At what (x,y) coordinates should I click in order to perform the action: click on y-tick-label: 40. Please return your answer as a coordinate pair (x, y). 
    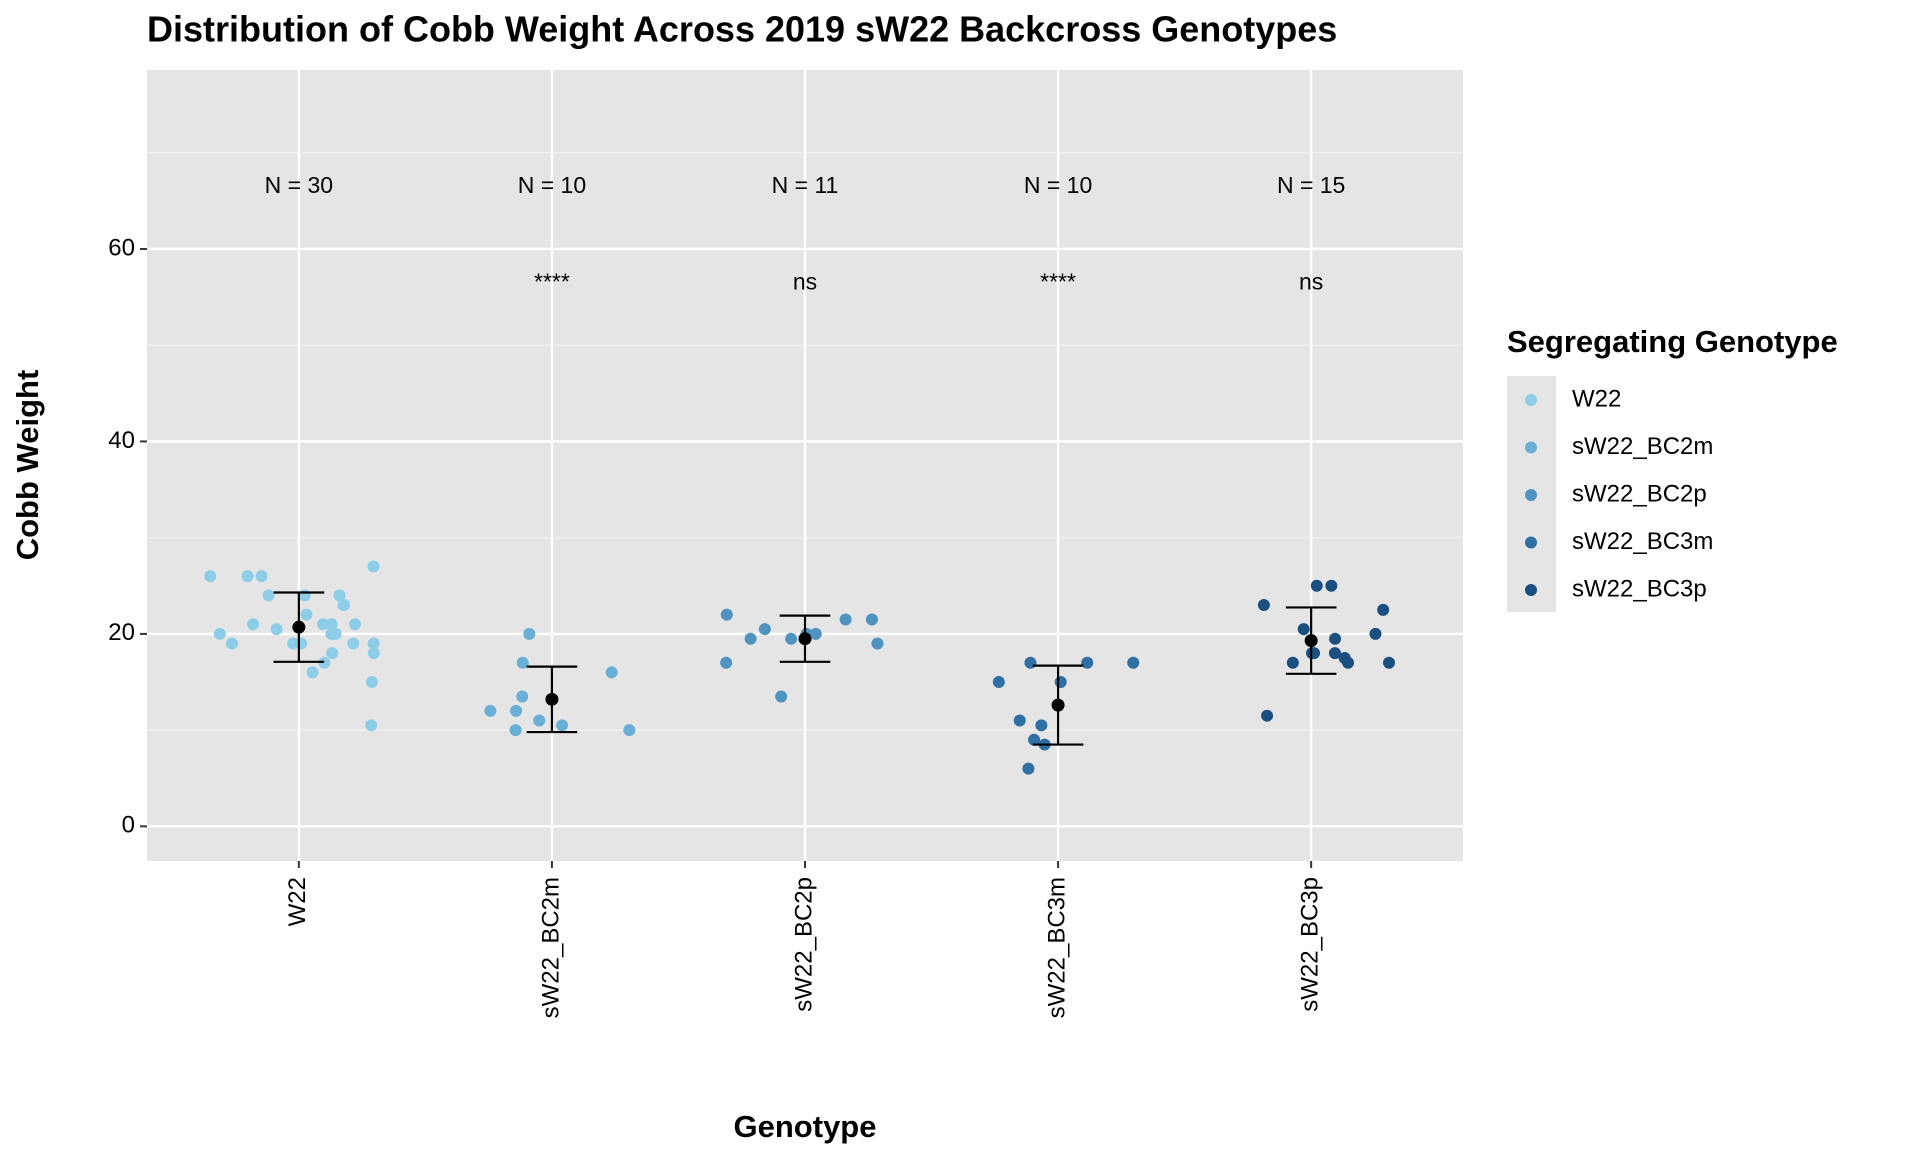
    Looking at the image, I should click on (121, 440).